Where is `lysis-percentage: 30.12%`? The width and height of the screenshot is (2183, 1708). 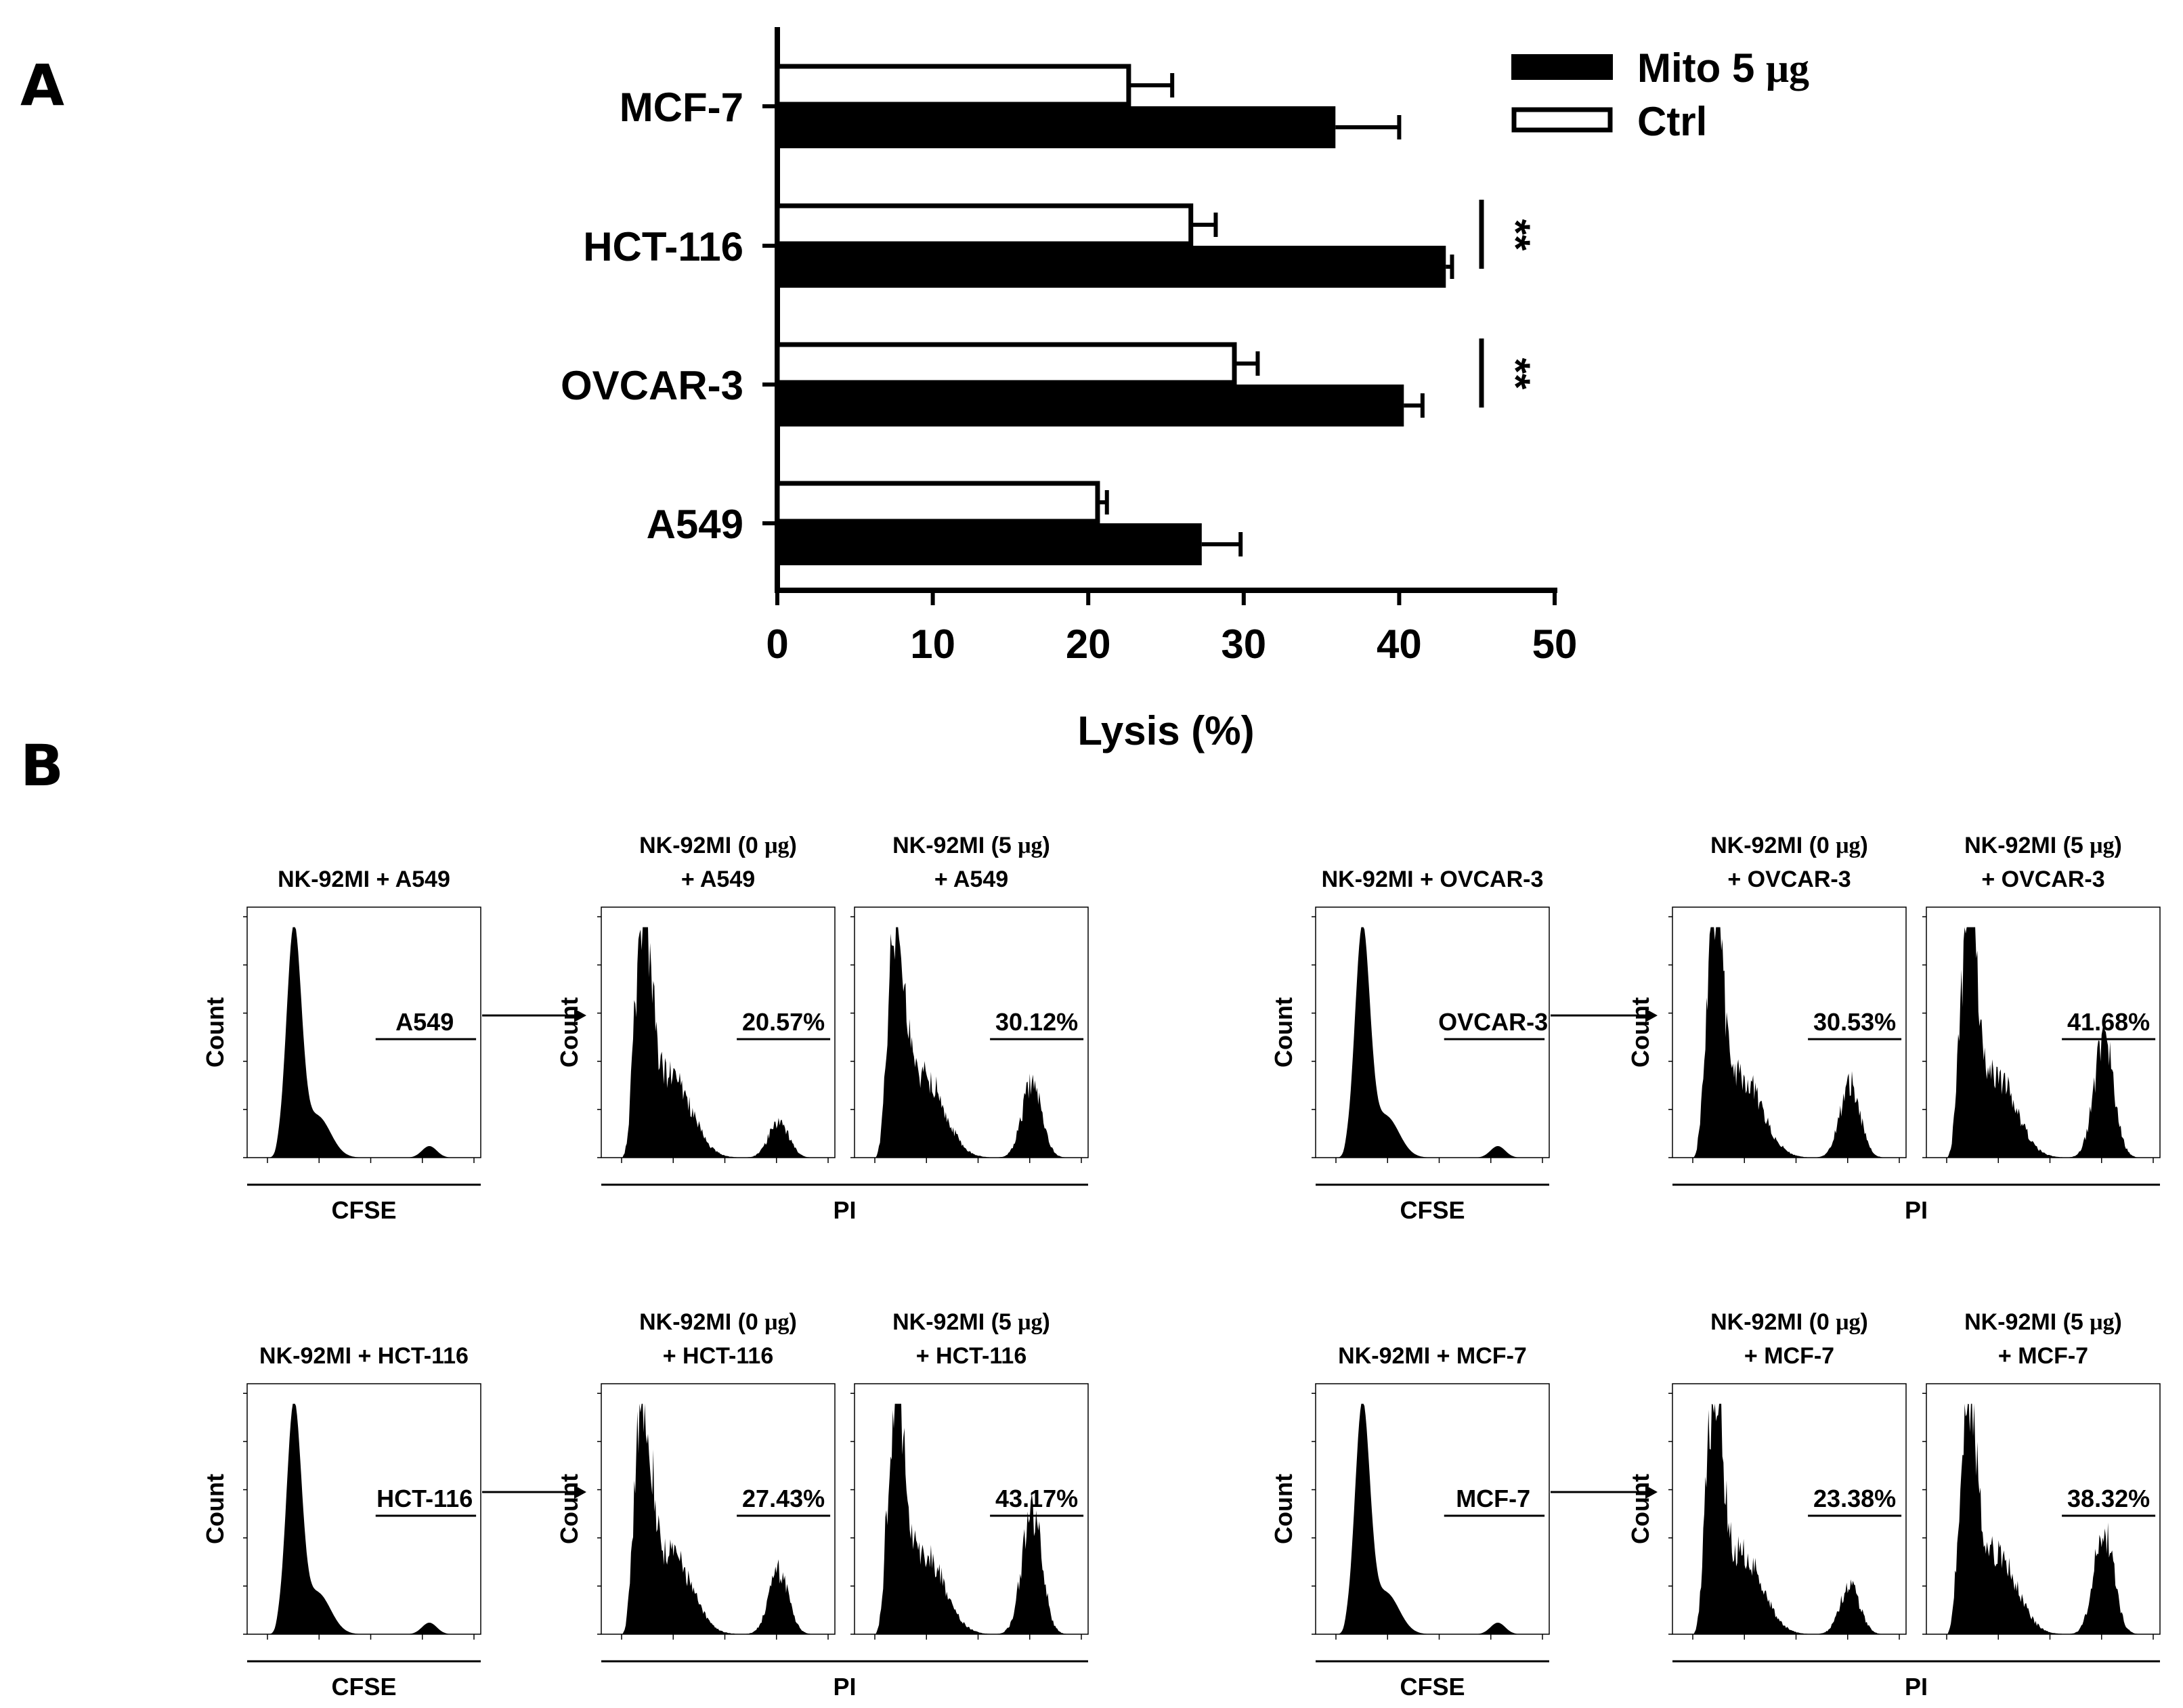
lysis-percentage: 30.12% is located at coordinates (1036, 1022).